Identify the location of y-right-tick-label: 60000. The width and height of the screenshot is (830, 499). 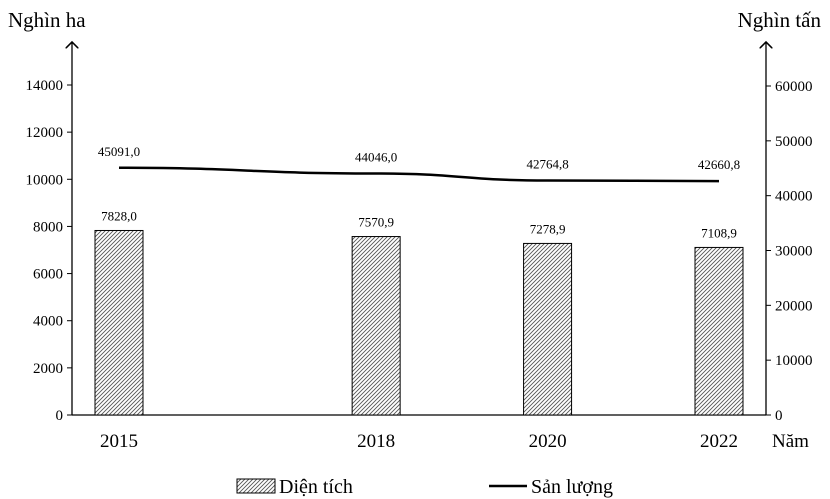
(794, 87).